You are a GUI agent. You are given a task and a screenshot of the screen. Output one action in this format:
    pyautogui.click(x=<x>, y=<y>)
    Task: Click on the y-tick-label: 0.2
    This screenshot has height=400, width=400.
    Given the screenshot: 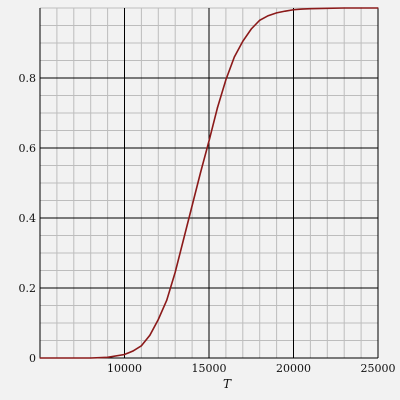 What is the action you would take?
    pyautogui.click(x=28, y=288)
    